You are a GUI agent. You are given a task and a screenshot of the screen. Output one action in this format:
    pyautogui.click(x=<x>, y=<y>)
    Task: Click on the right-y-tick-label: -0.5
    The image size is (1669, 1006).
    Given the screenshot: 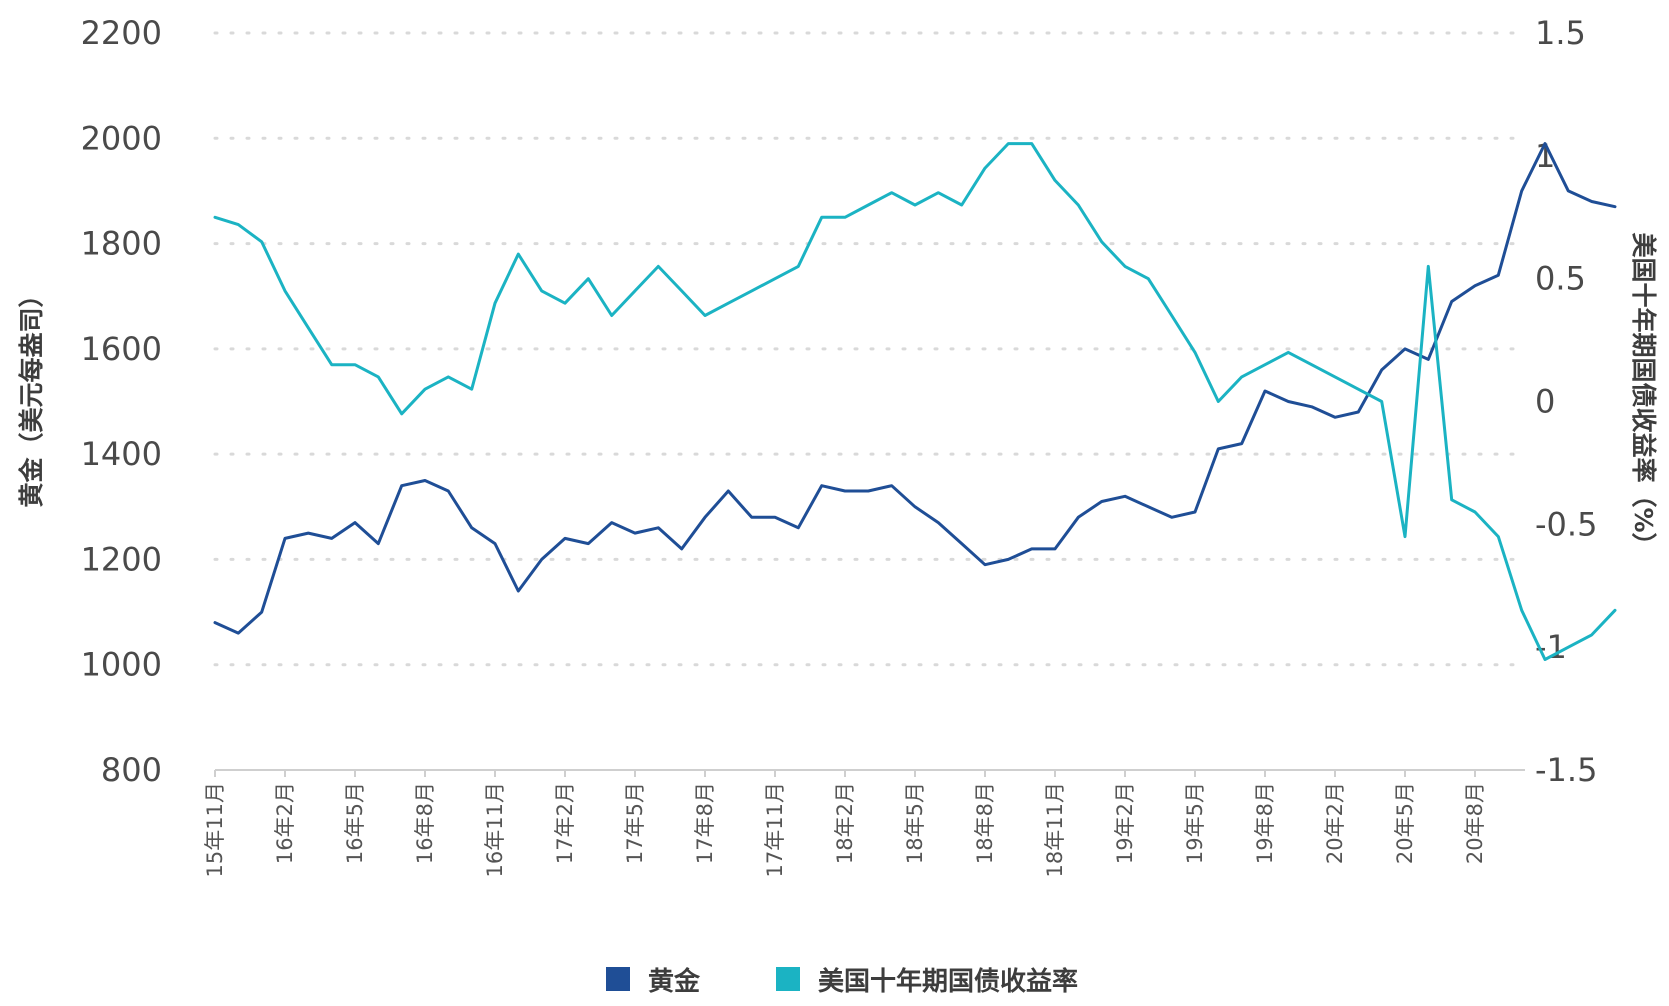 What is the action you would take?
    pyautogui.click(x=1566, y=524)
    